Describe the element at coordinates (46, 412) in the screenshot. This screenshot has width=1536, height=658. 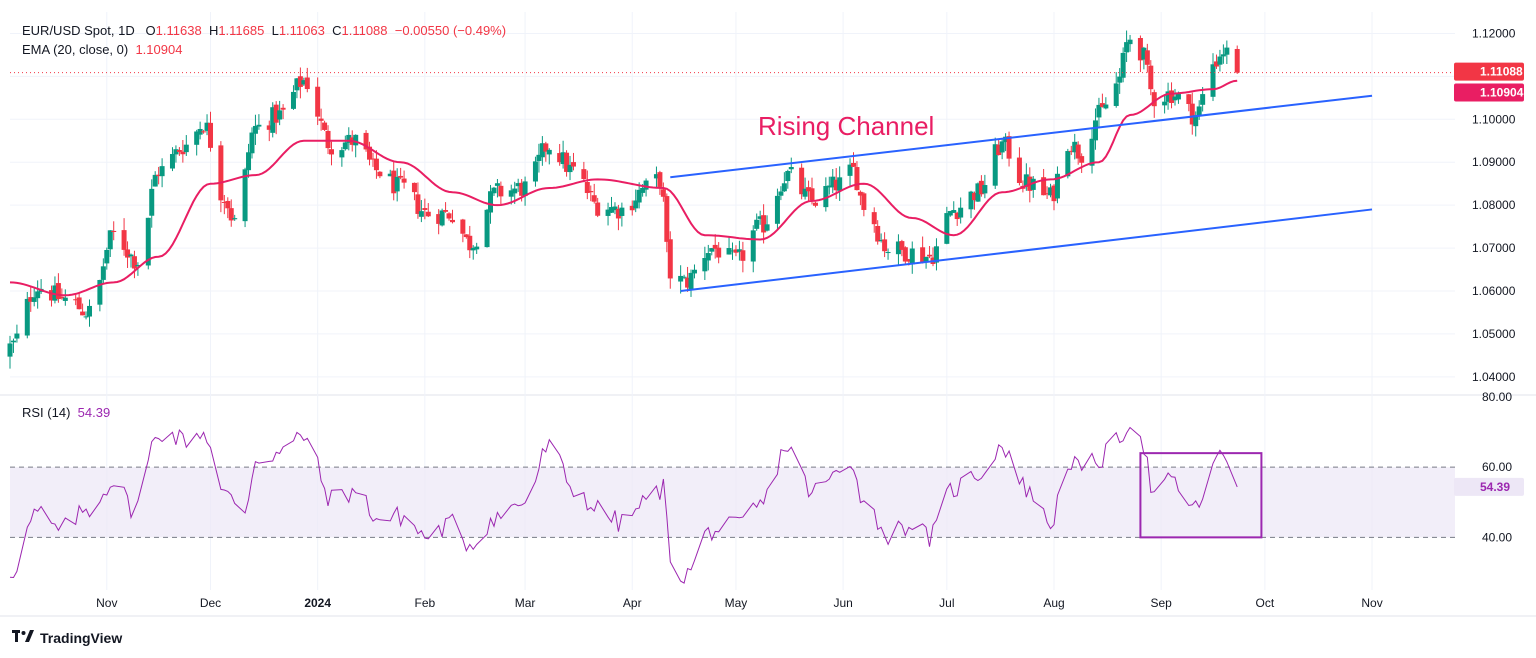
I see `rsi-label: RSI (14)` at that location.